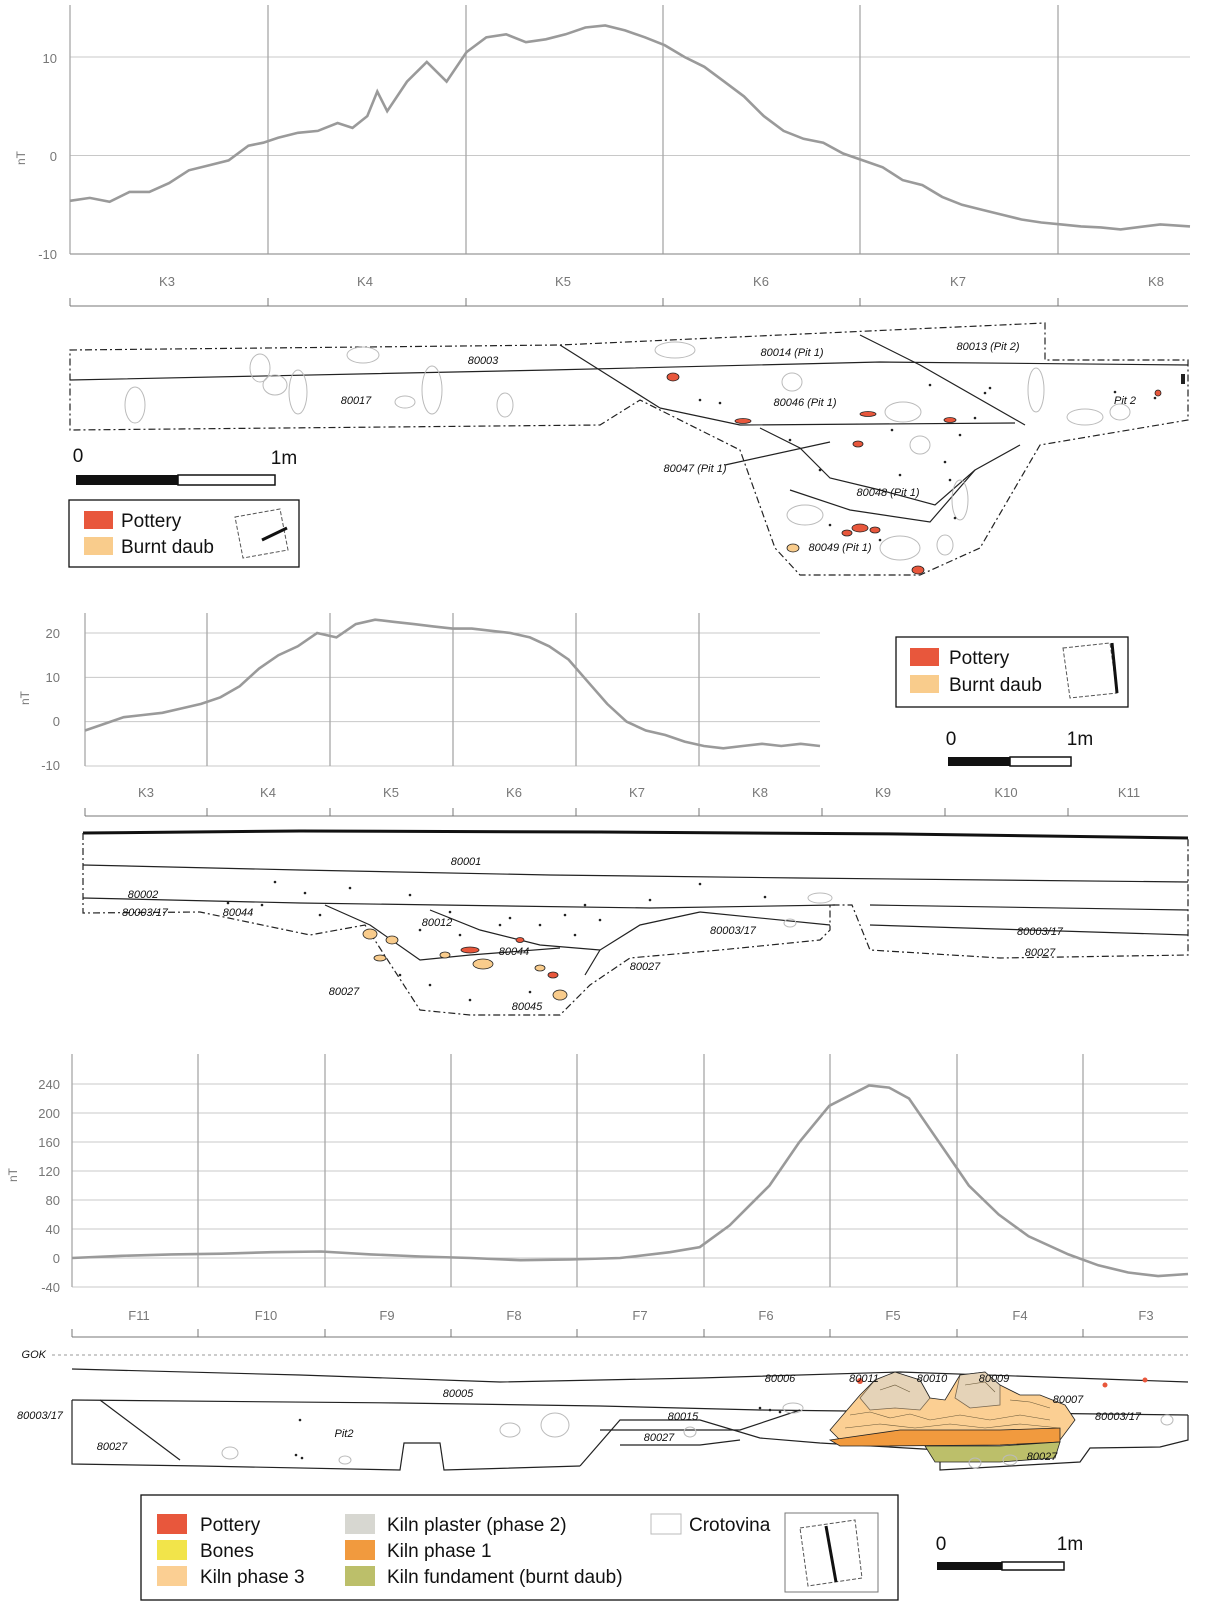  I want to click on legend-1-burnt-daub: Burnt daub, so click(167, 547).